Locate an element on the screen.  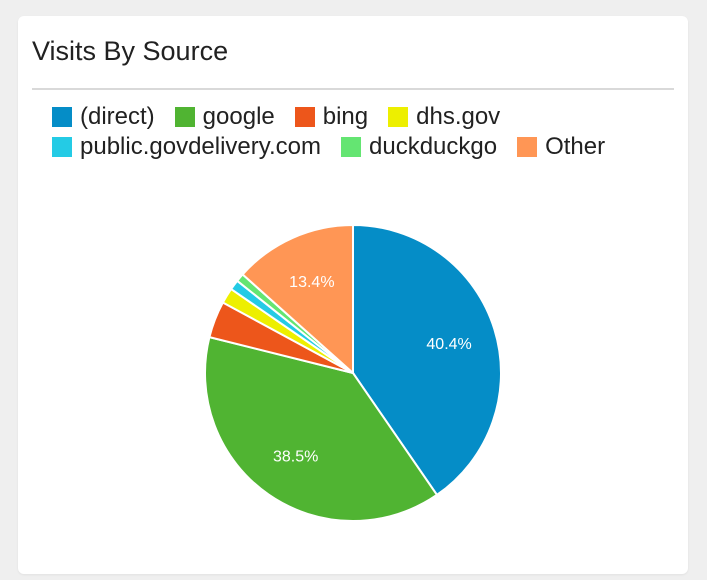
slice-data-label: 40.4% is located at coordinates (448, 344).